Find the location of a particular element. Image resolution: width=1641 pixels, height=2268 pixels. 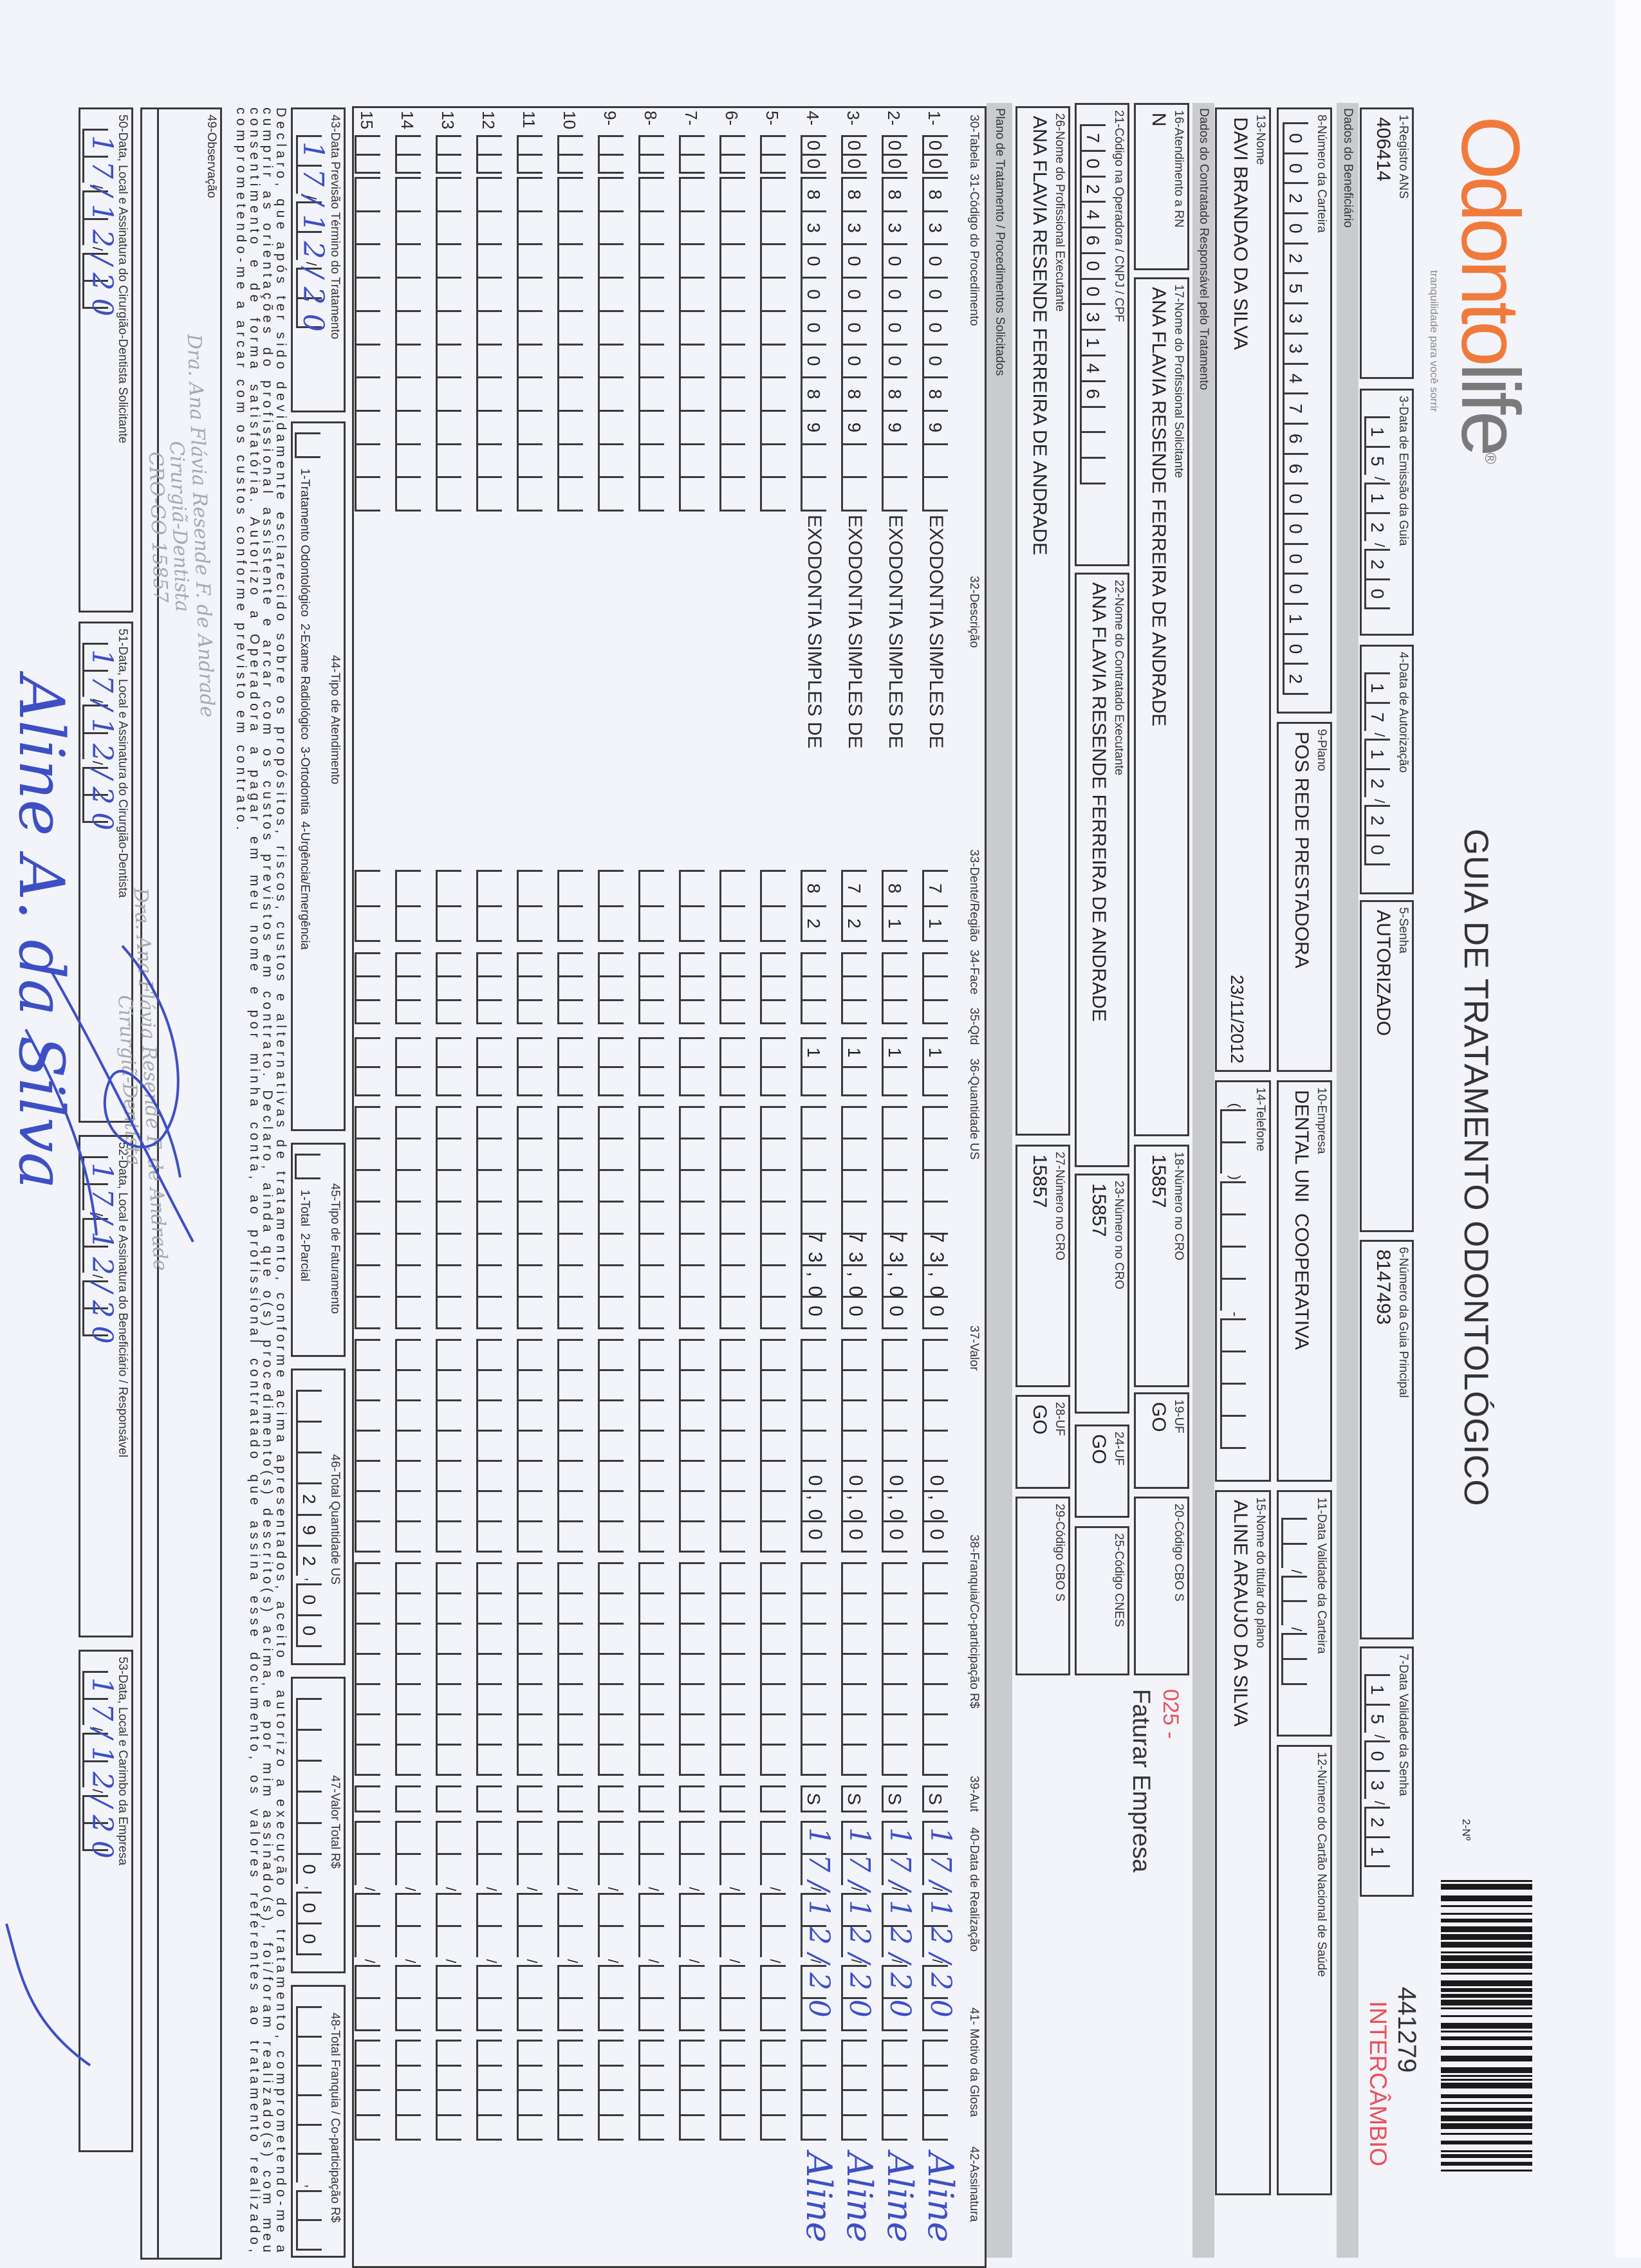

field-numero-carteira: 8-Número da Carteira 0 0 2 0 2 5 3 3 4 7 6 6 0 0 0 0 1 0 2 is located at coordinates (1304, 410).